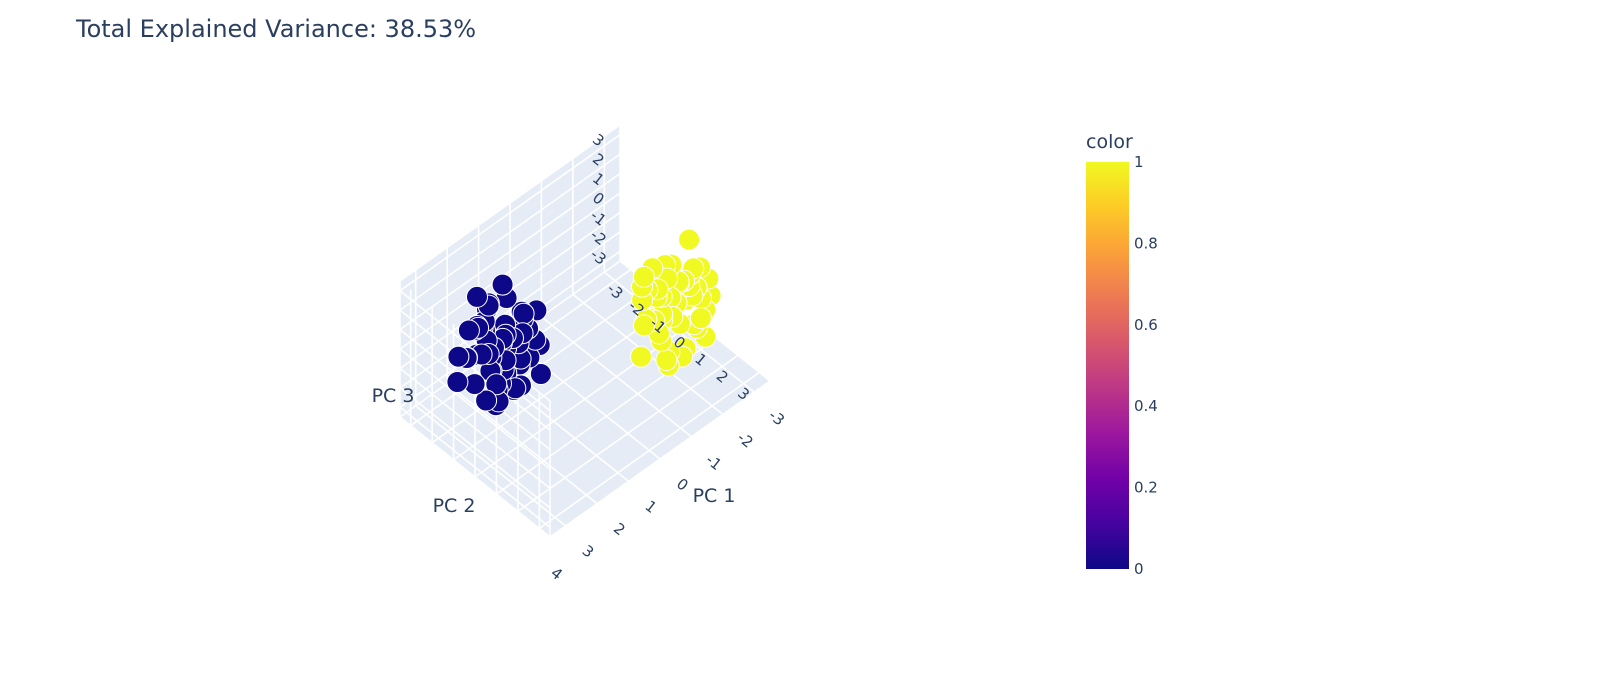 This screenshot has width=1603, height=684. I want to click on scatter-points, so click(584, 322).